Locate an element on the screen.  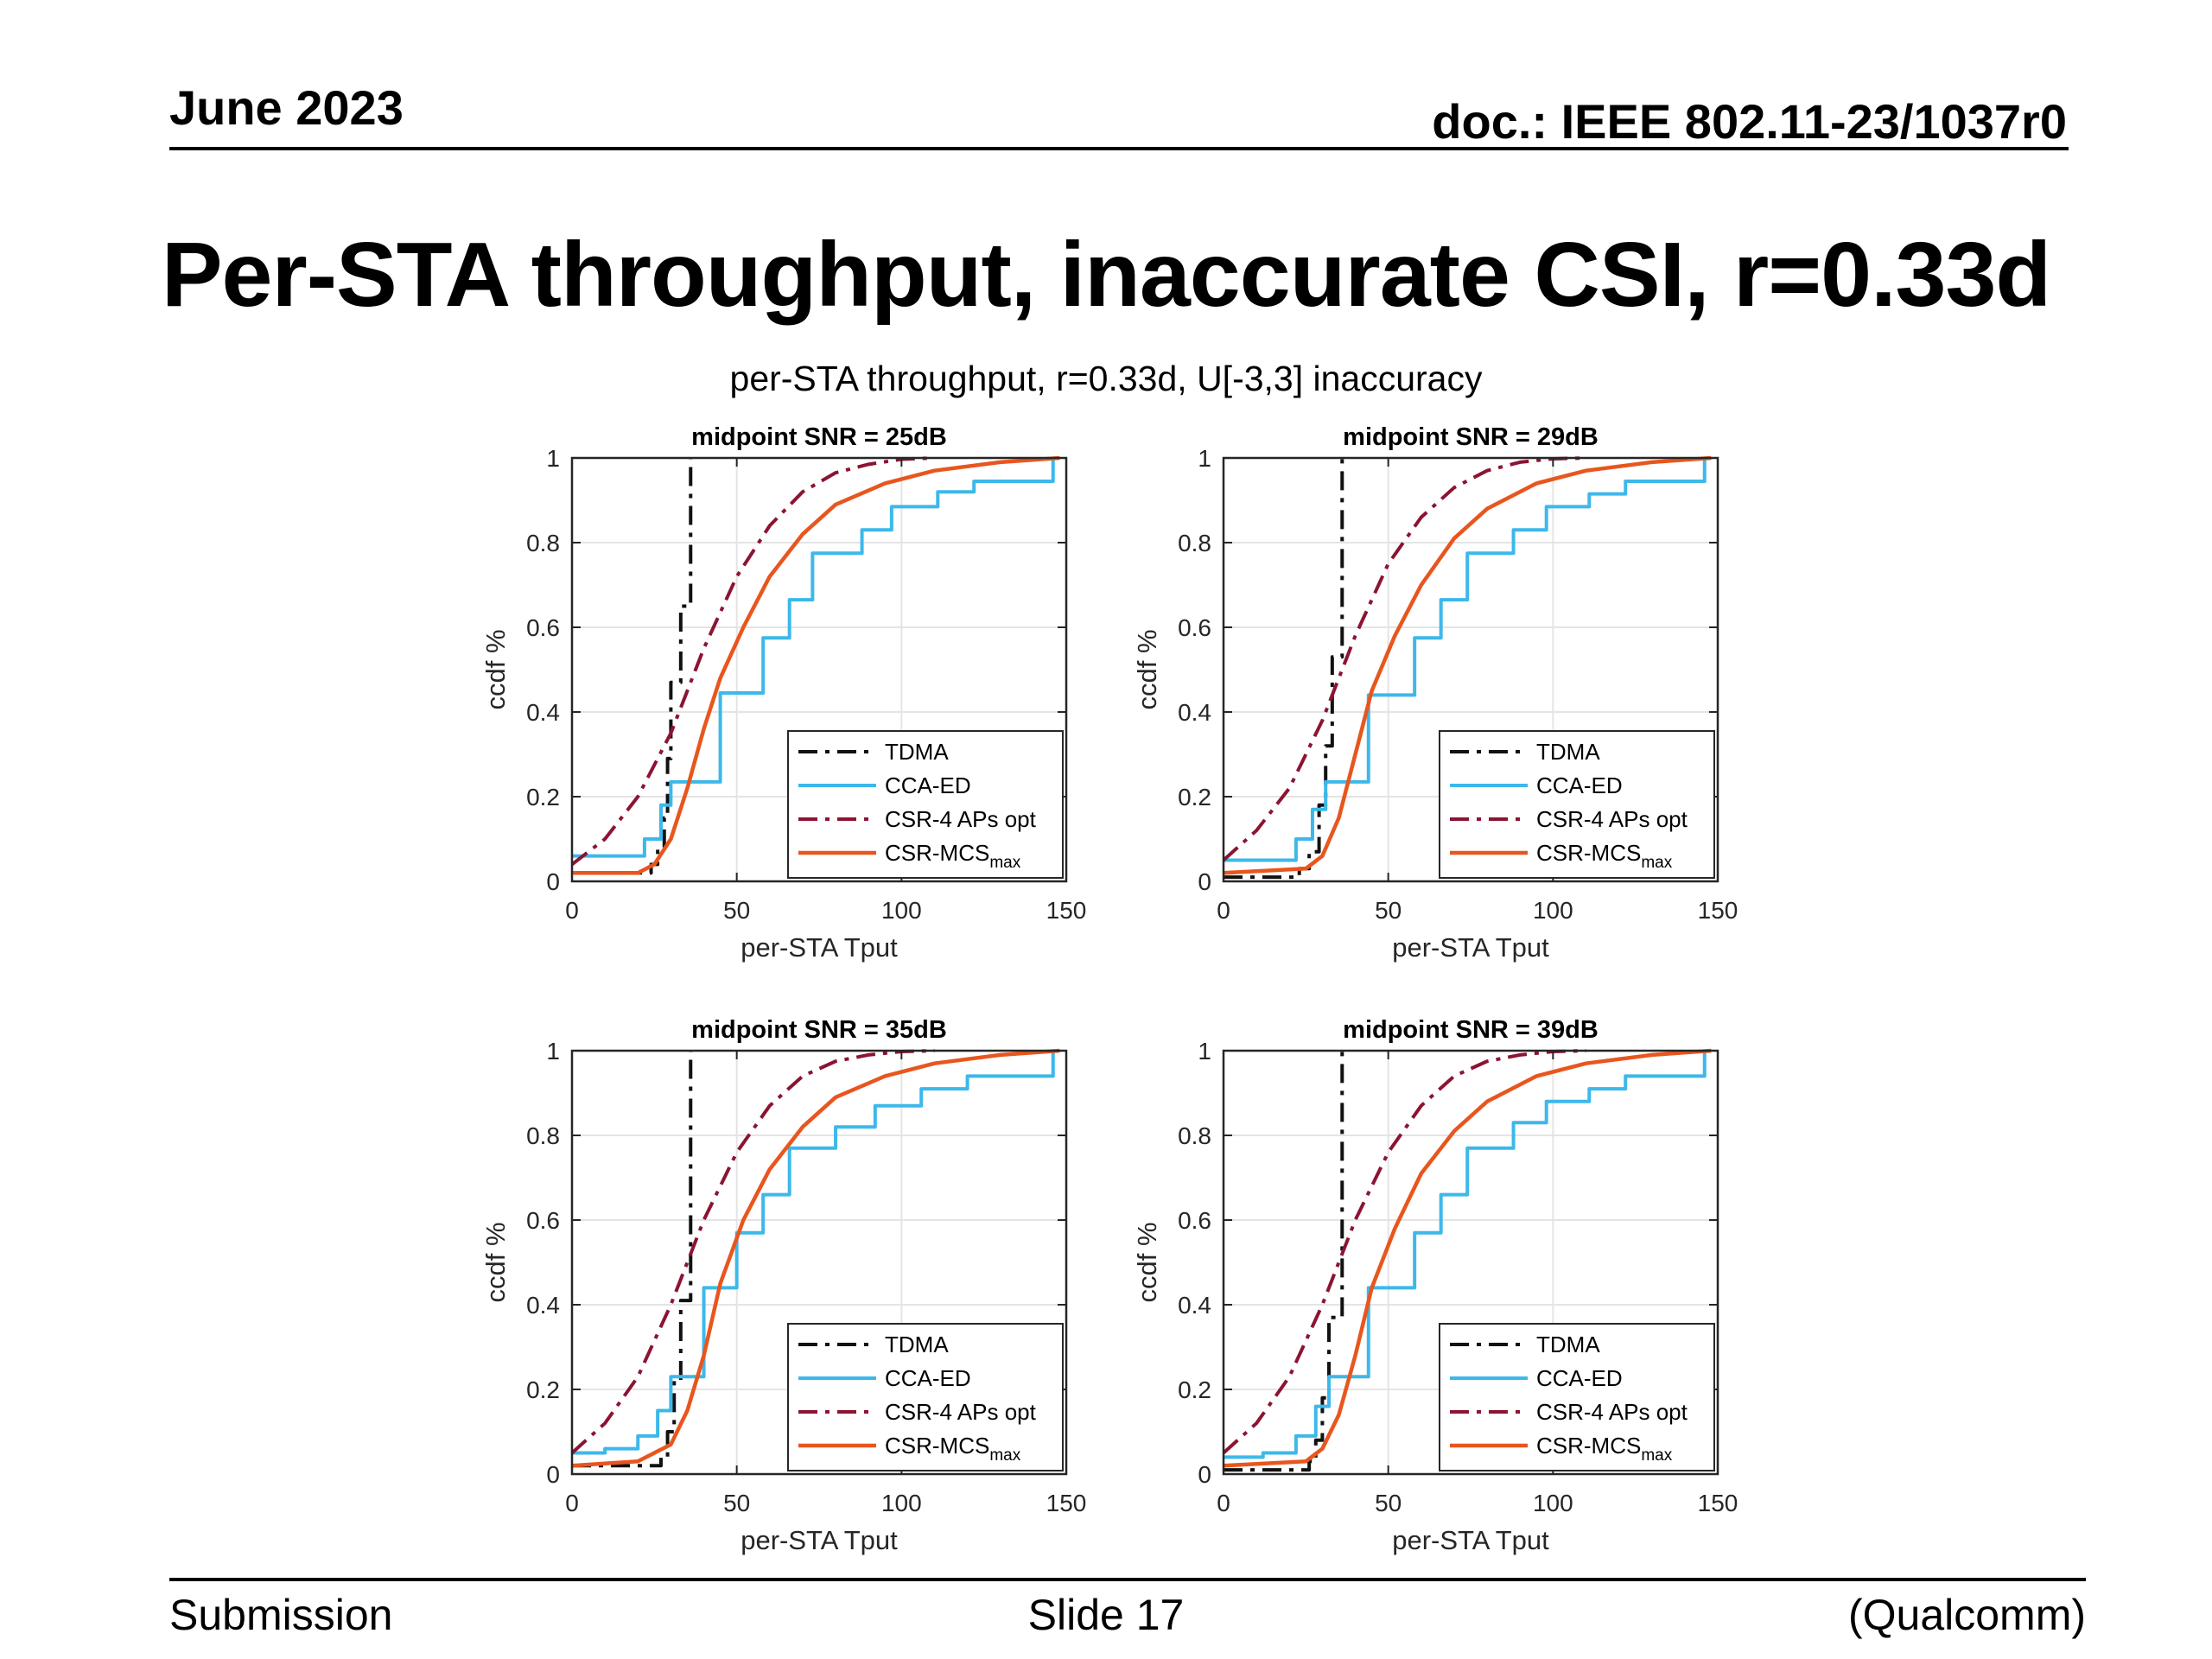
footer-submission: Submission is located at coordinates (281, 1615).